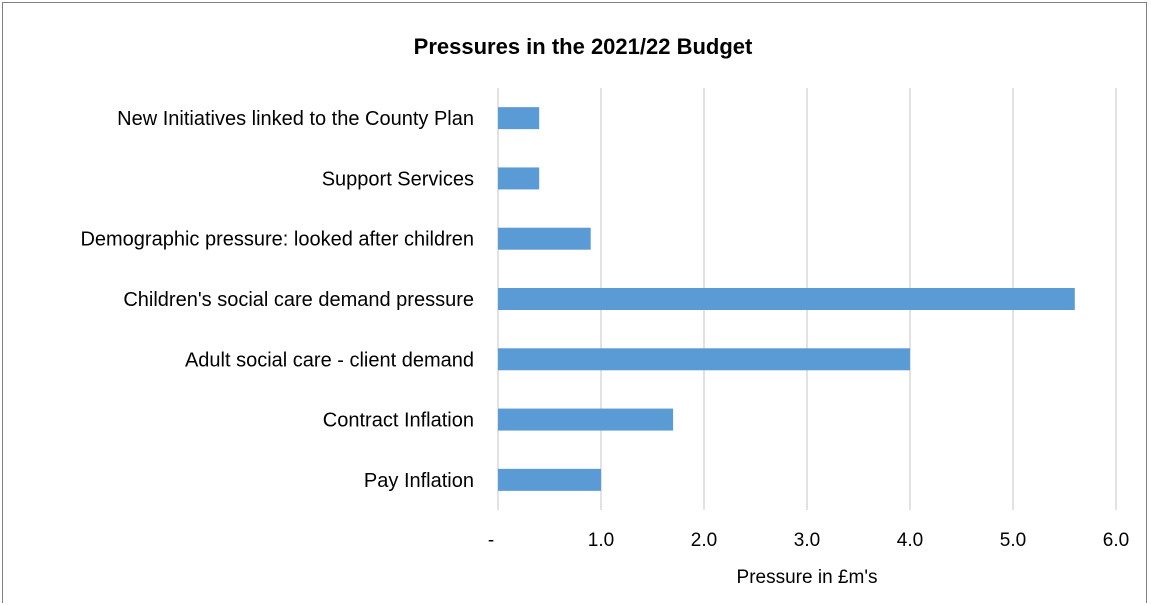  What do you see at coordinates (298, 300) in the screenshot?
I see `category-label-3: Children's social care demand pressure` at bounding box center [298, 300].